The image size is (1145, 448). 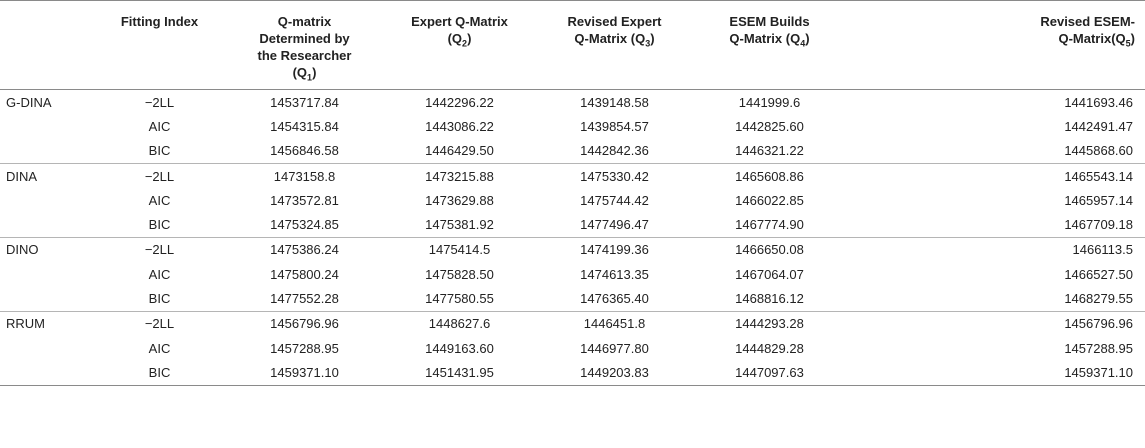 I want to click on cell-q5: 1467709.18, so click(x=1098, y=225).